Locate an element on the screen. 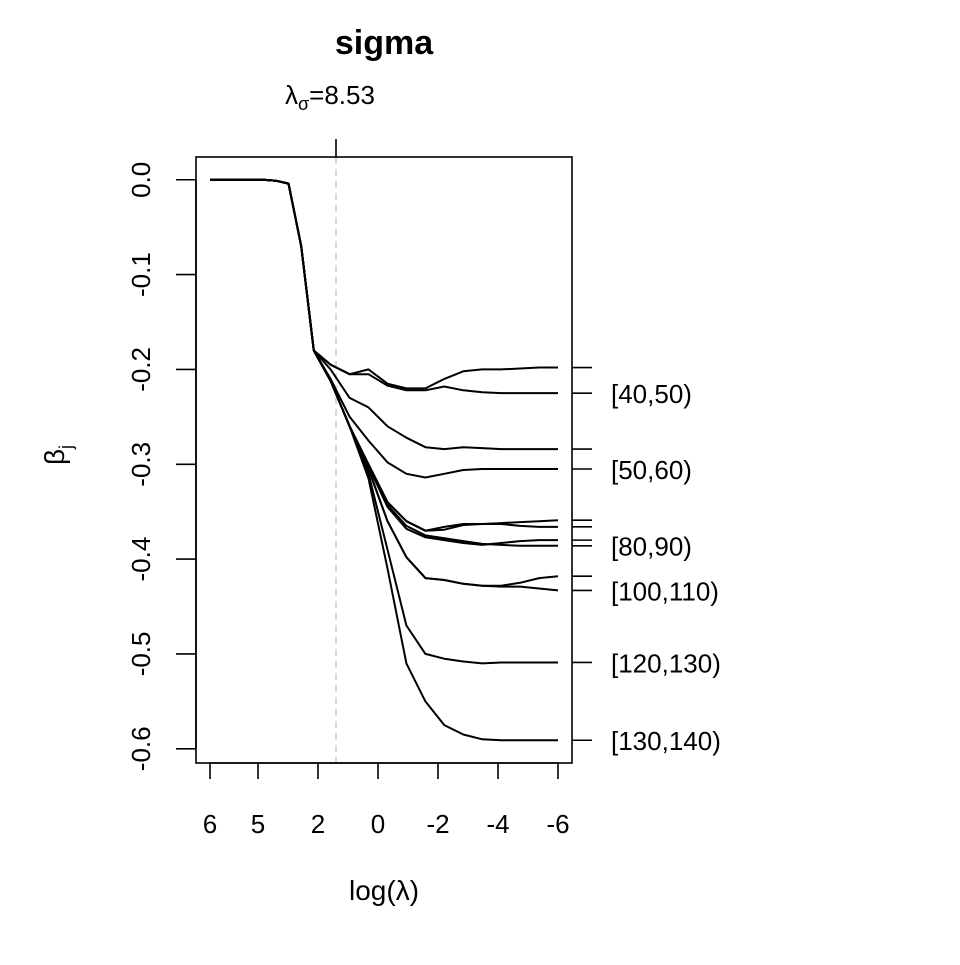 This screenshot has height=965, width=960. series-label-4: [50,60) is located at coordinates (651, 470).